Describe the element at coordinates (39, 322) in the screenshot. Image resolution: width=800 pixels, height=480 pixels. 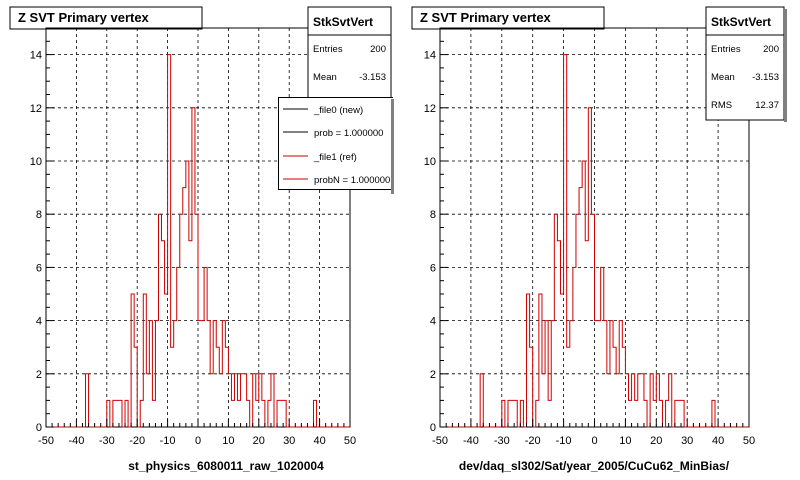
I see `left-y-tick-label: 4` at that location.